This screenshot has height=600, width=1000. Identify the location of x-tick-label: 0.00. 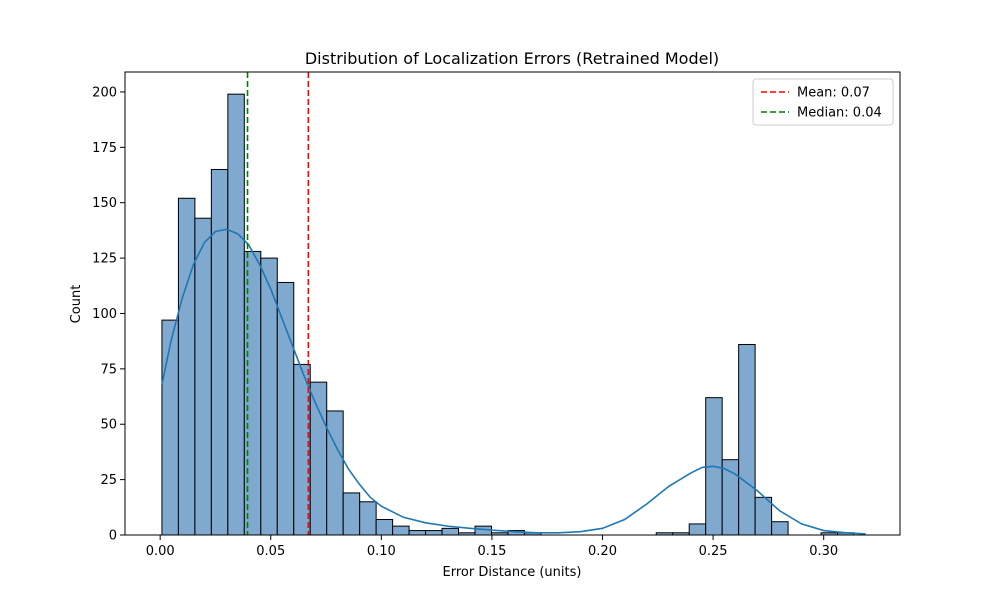
(160, 551).